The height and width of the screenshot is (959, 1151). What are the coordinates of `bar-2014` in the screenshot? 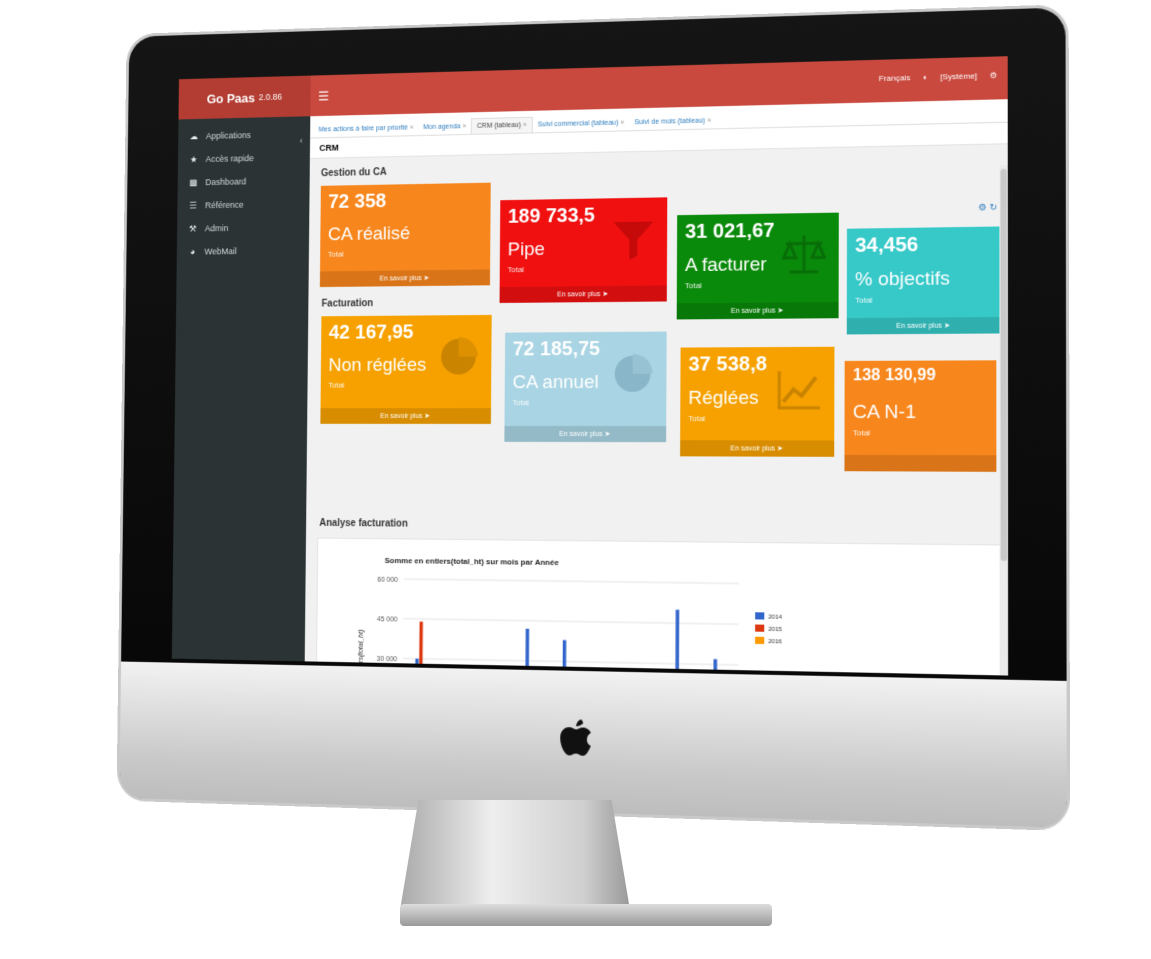 It's located at (527, 652).